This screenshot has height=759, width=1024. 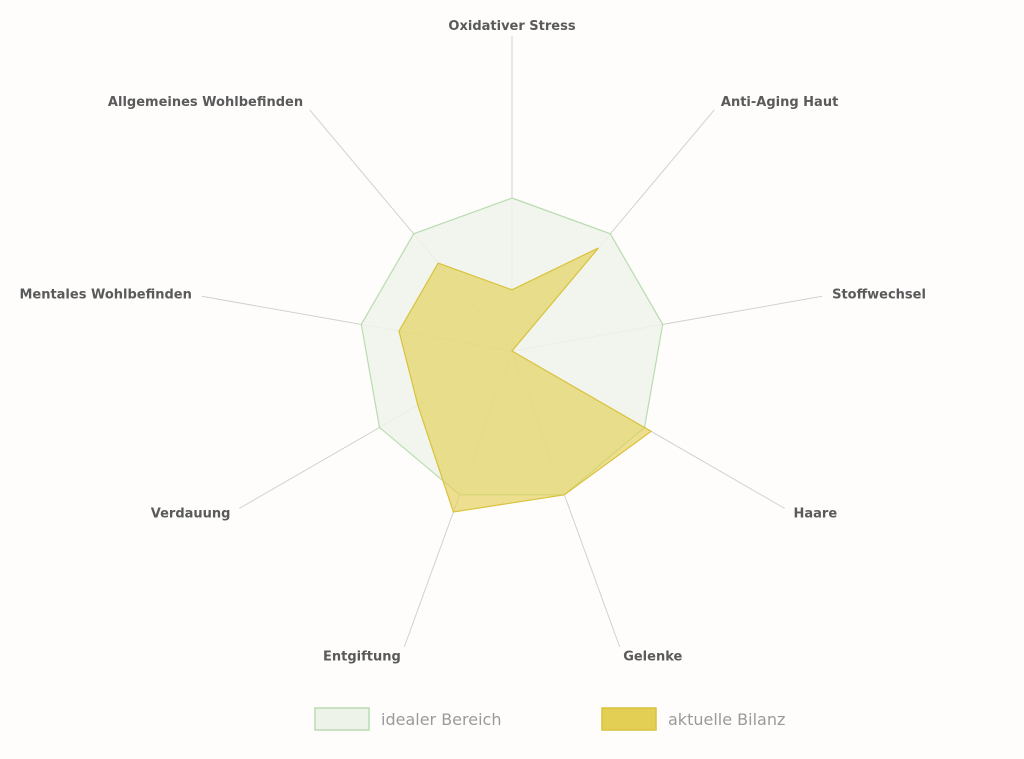 What do you see at coordinates (726, 719) in the screenshot?
I see `legend-label-aktuelle-bilanz: aktuelle Bilanz` at bounding box center [726, 719].